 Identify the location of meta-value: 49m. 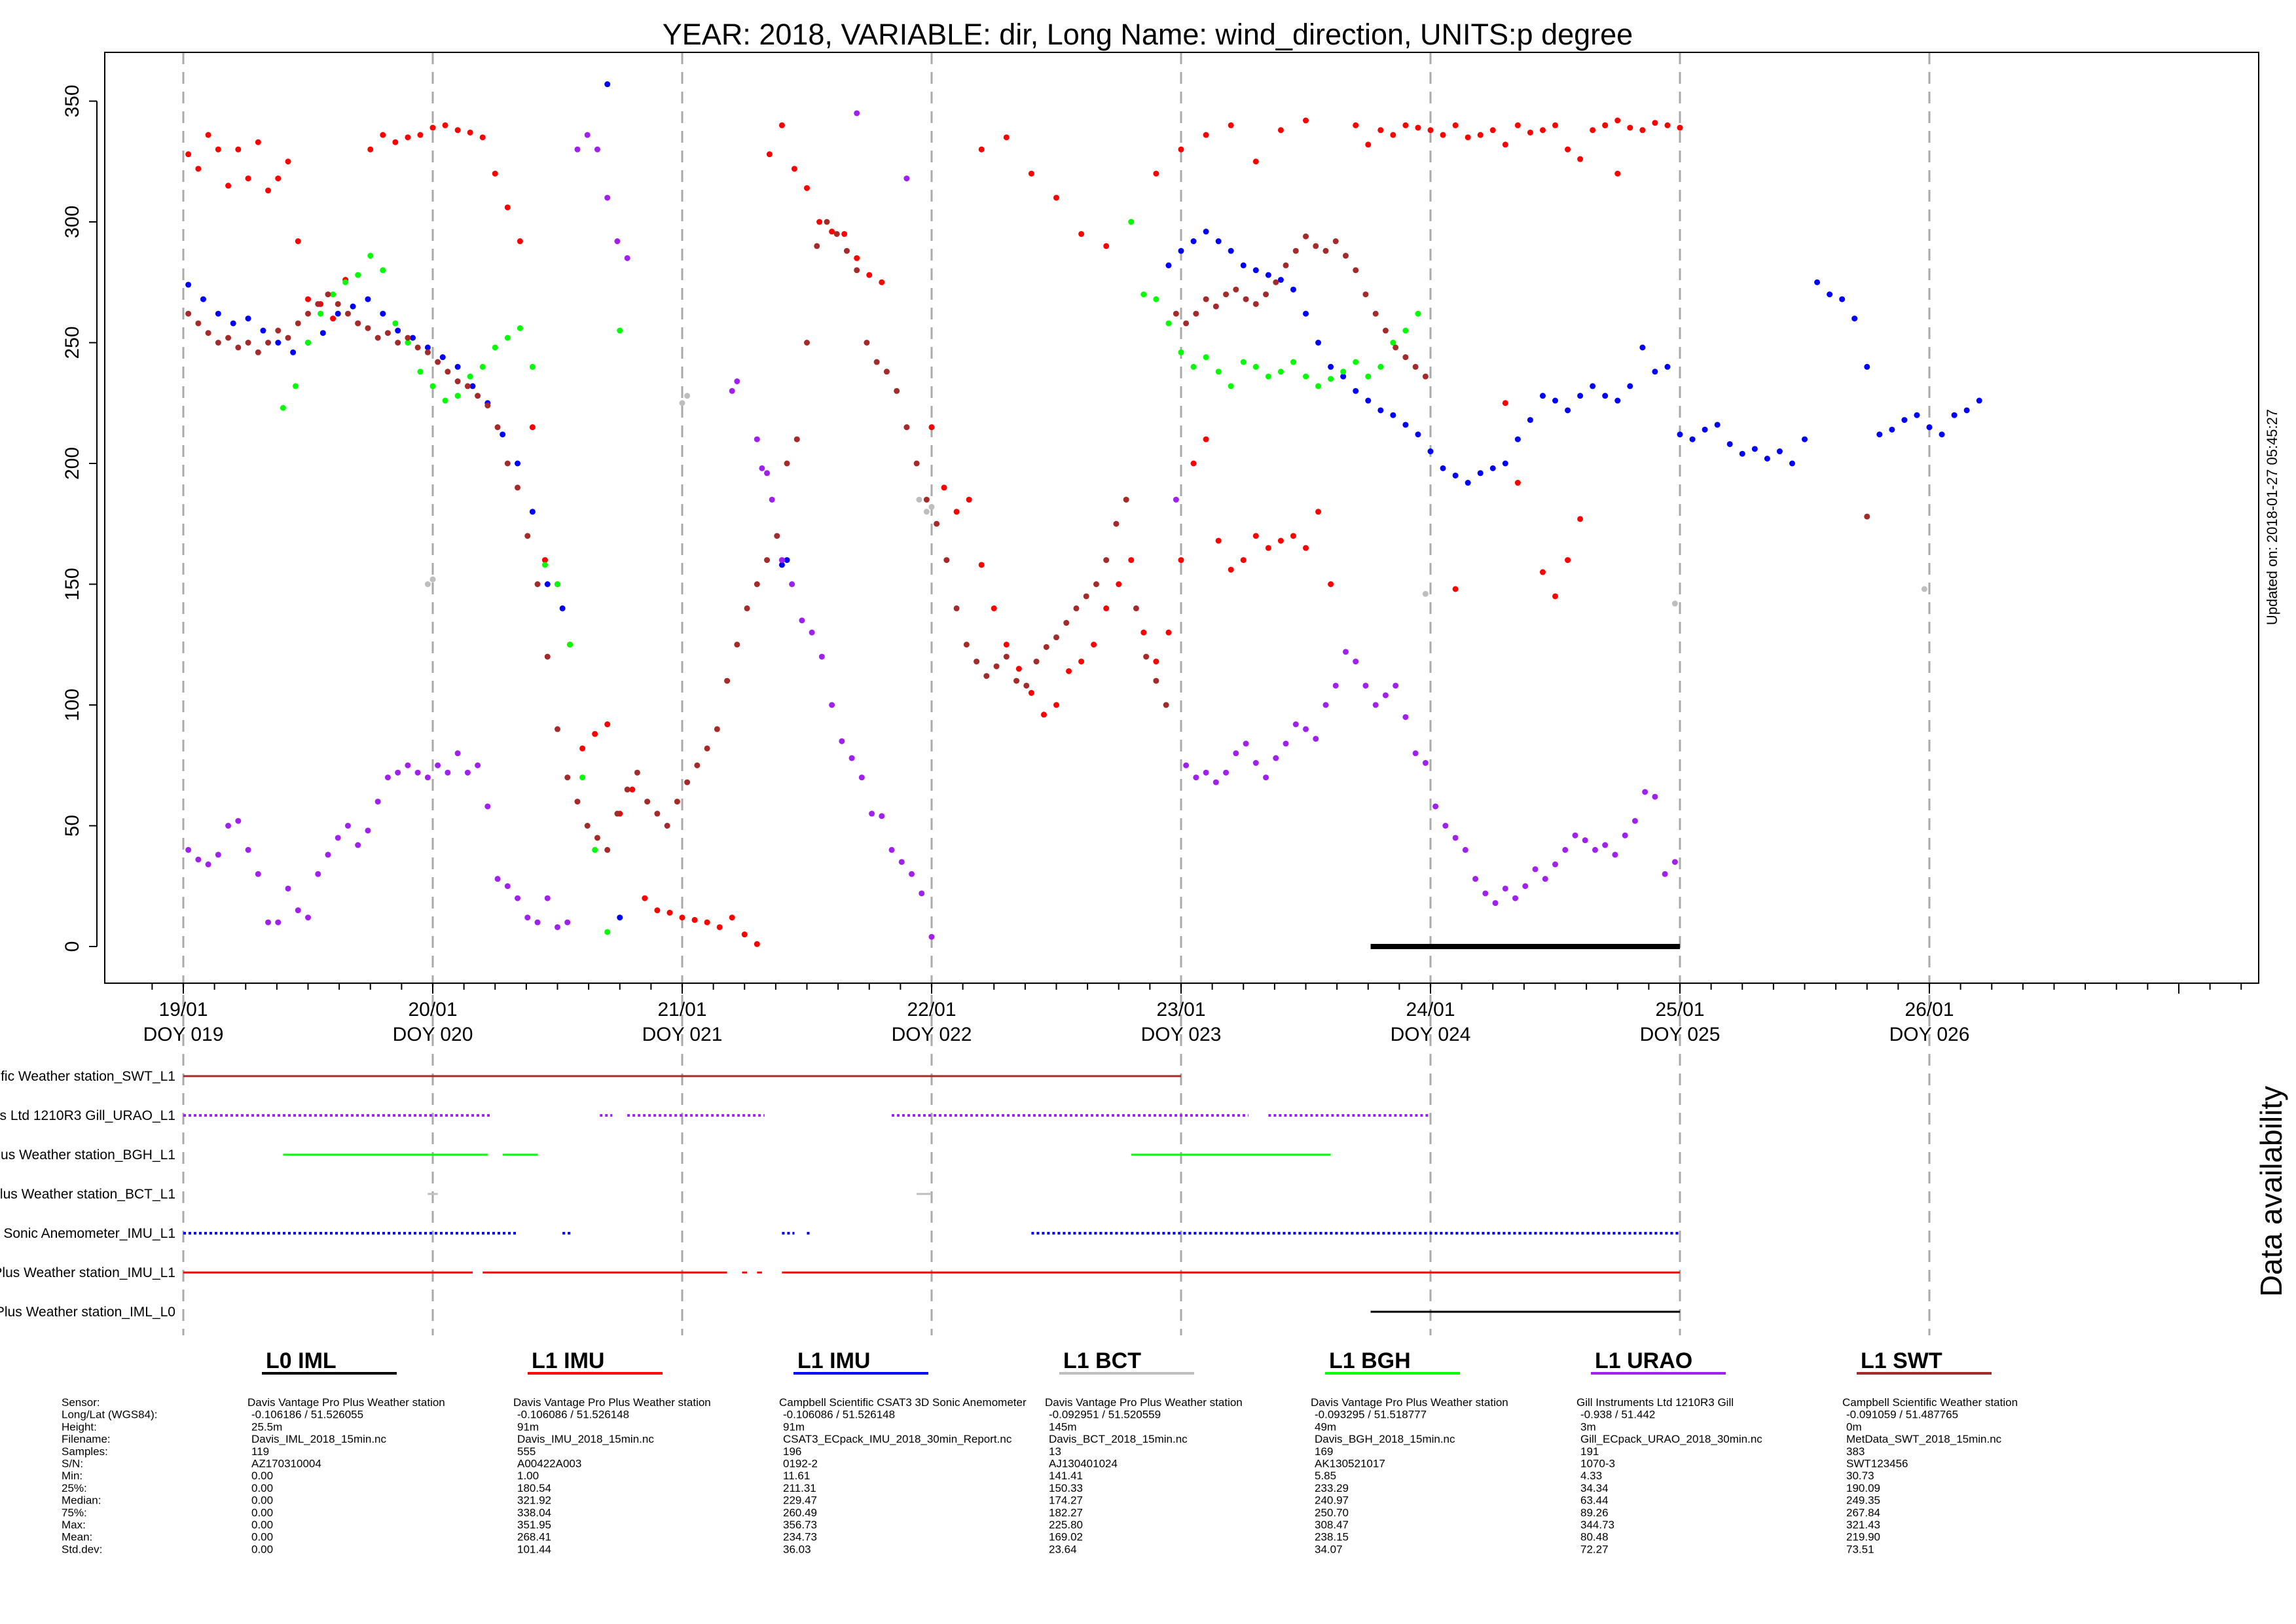
(1325, 1426).